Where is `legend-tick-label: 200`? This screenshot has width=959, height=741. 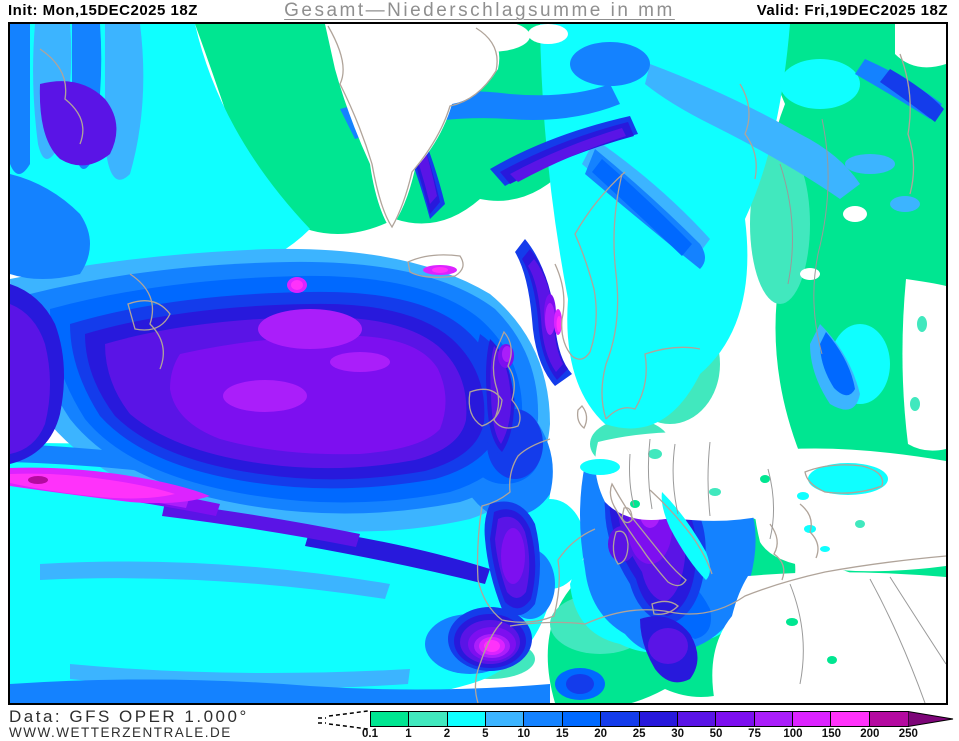 legend-tick-label: 200 is located at coordinates (870, 734).